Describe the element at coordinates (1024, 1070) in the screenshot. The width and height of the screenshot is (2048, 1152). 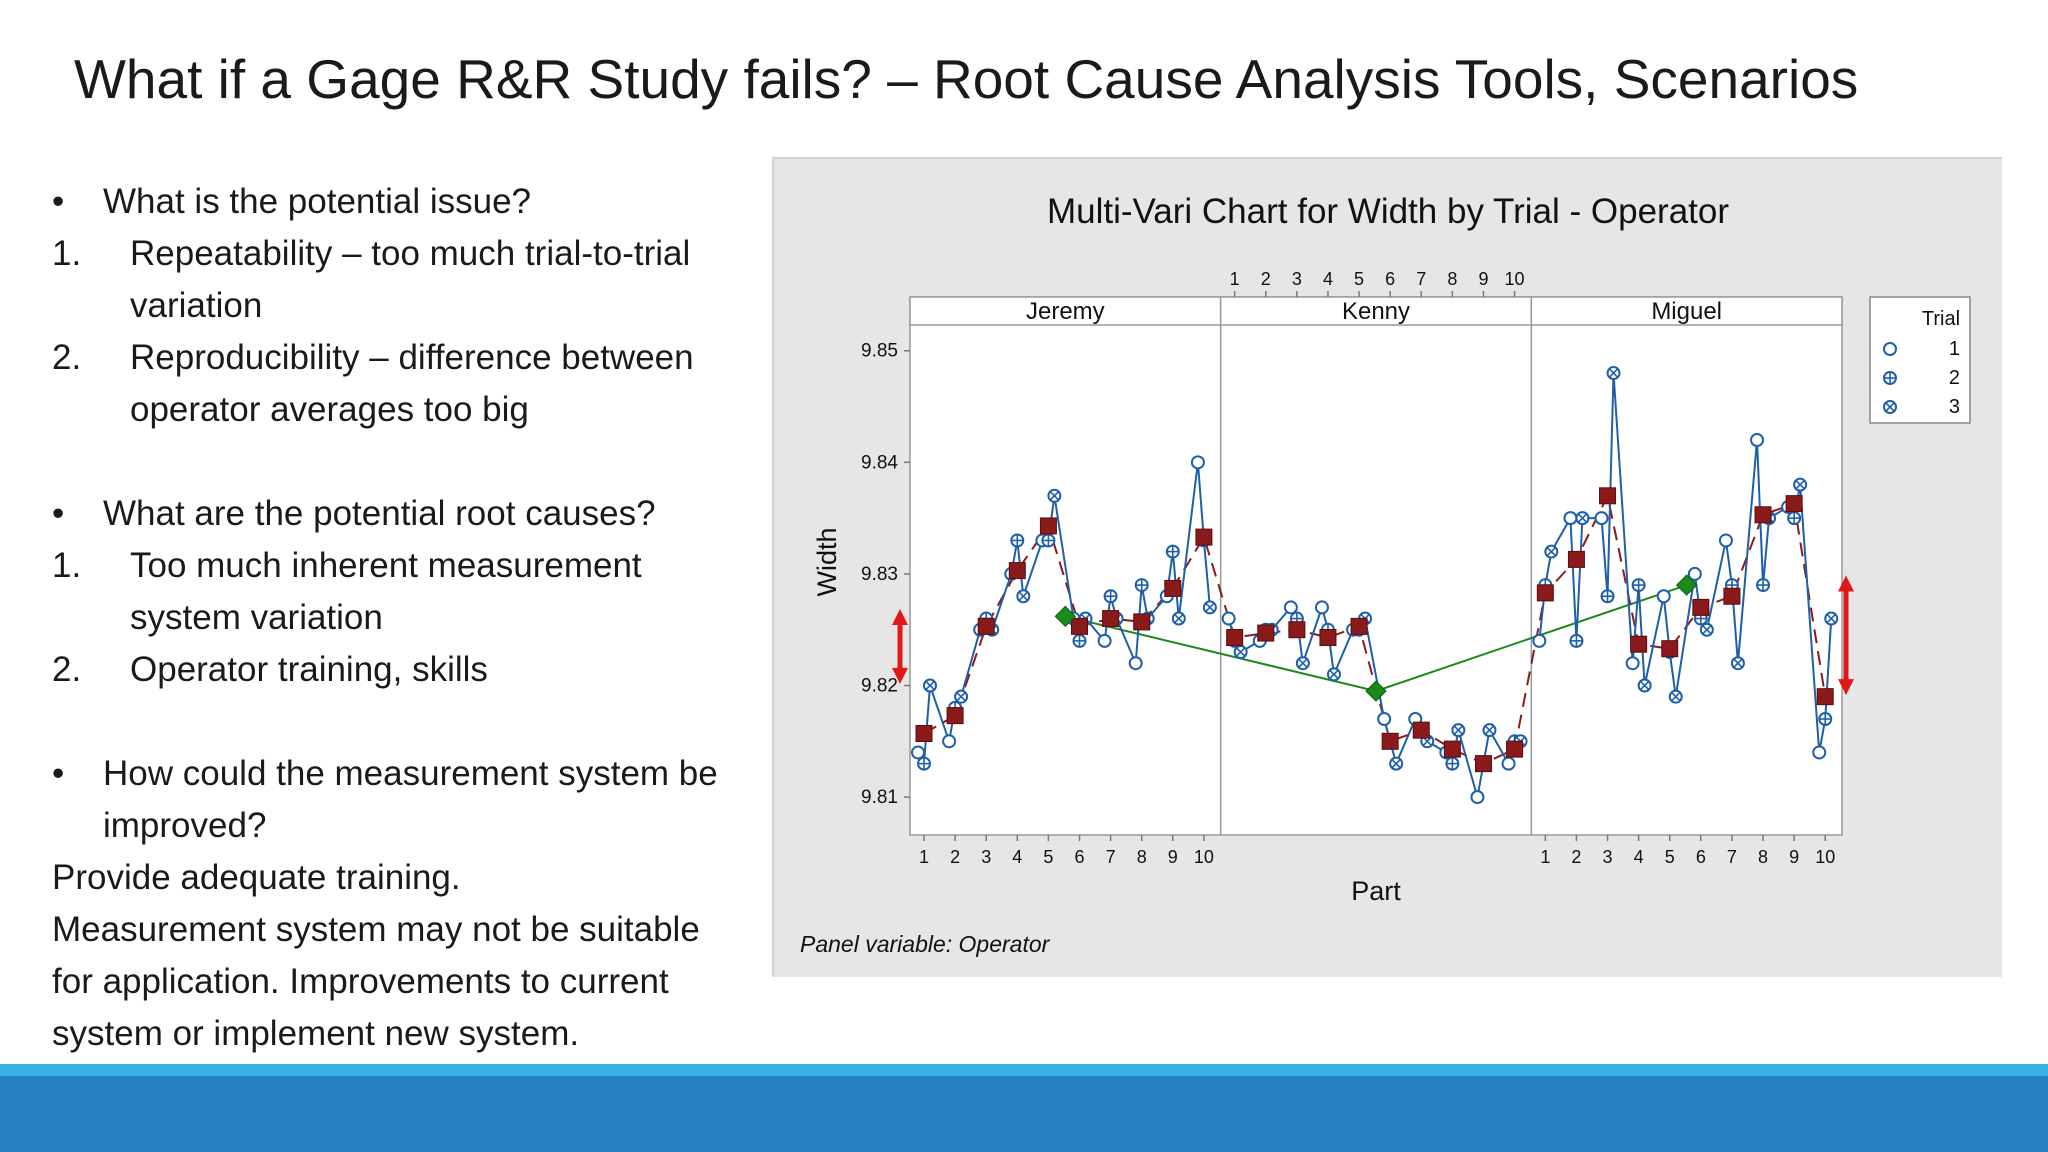
I see `footer-accent-strip` at that location.